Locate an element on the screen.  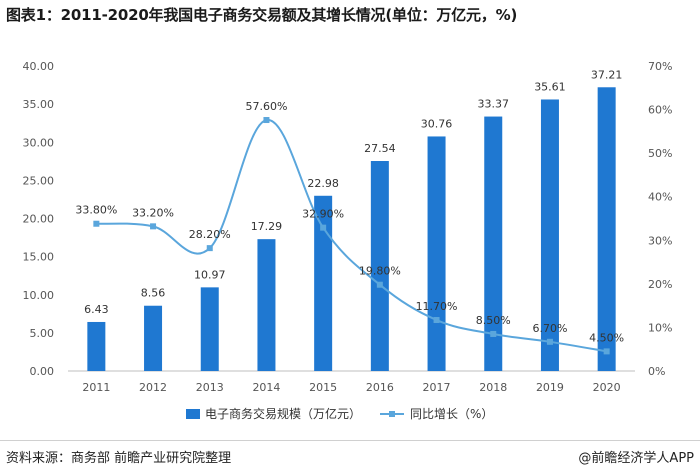
x-tick-label: 2014 is located at coordinates (266, 387).